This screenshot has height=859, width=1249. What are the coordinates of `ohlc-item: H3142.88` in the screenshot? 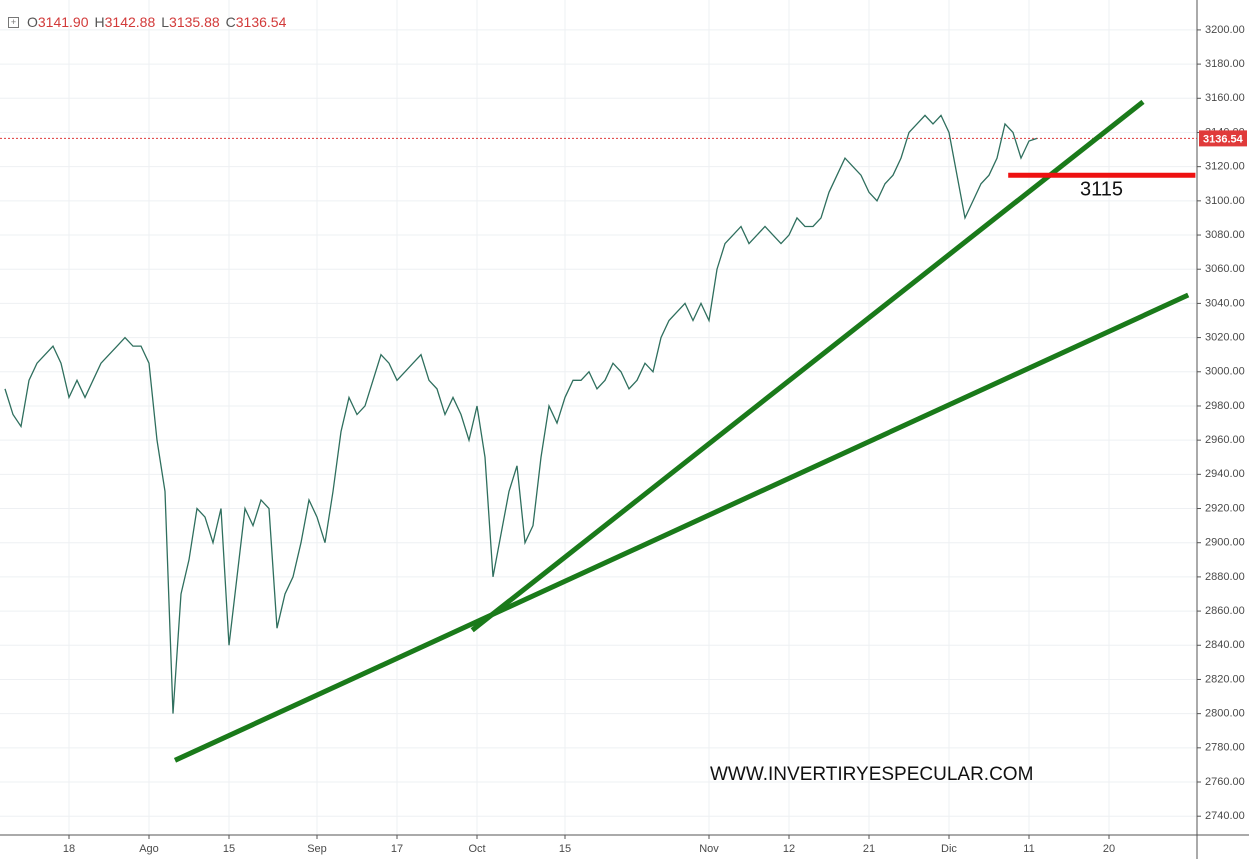 It's located at (125, 22).